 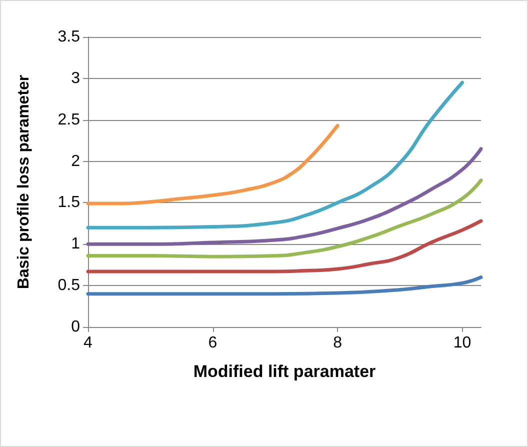 What do you see at coordinates (69, 119) in the screenshot?
I see `y-tick-label: 2.5` at bounding box center [69, 119].